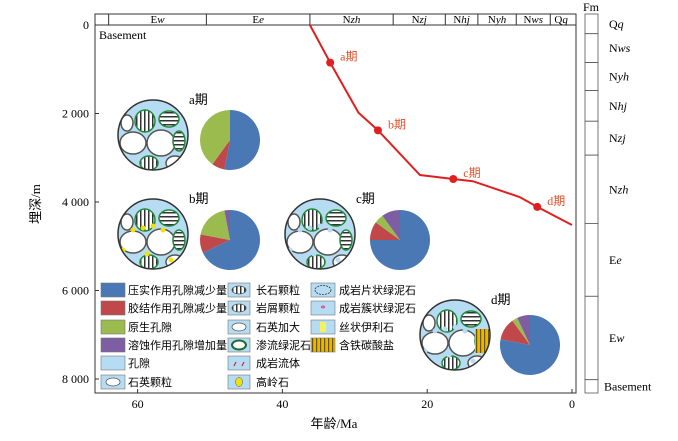  Describe the element at coordinates (258, 20) in the screenshot. I see `header-formation-Ee: Ee` at that location.